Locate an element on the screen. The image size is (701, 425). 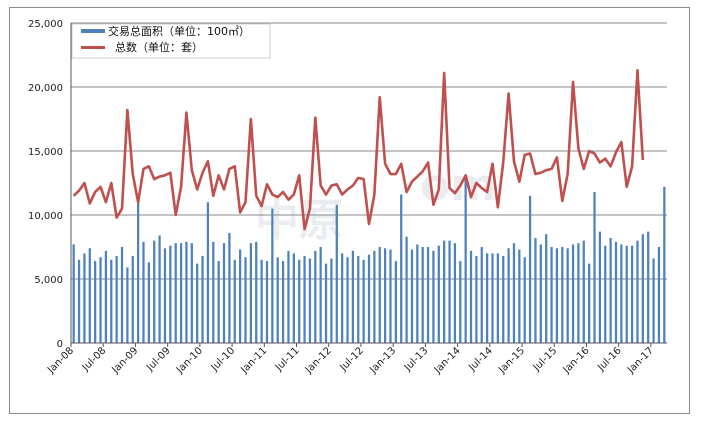
watermark: 中原 om is located at coordinates (375, 203).